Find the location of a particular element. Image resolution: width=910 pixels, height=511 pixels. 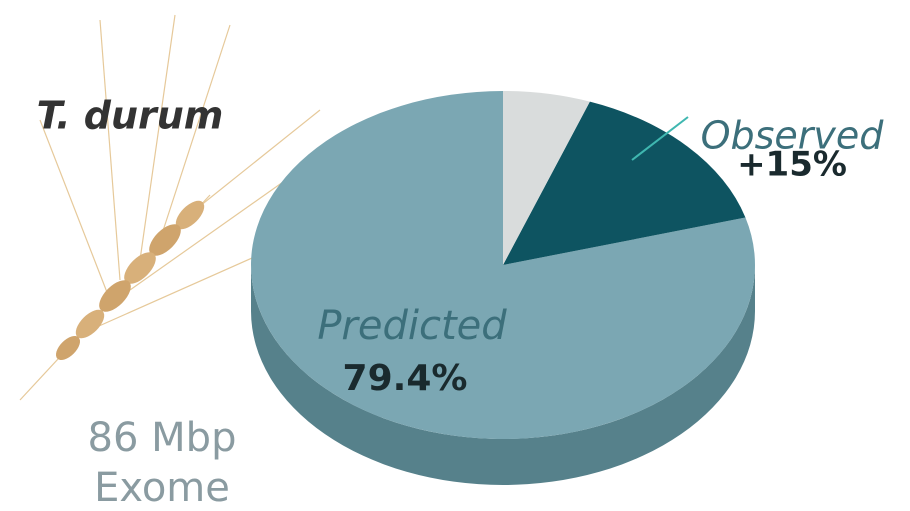

value-label: 79.4% is located at coordinates (405, 378).